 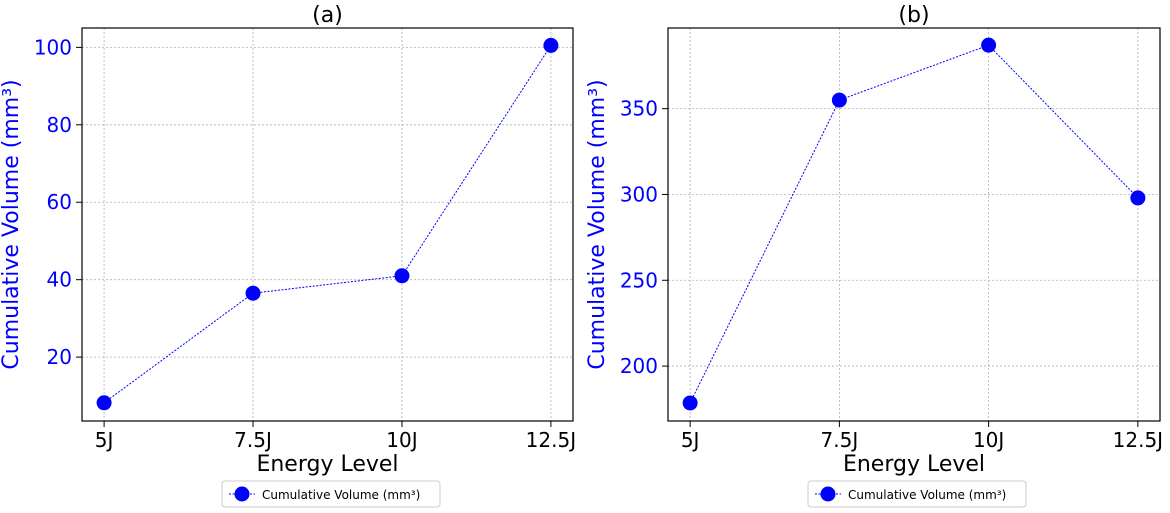 What do you see at coordinates (639, 194) in the screenshot?
I see `y-tick-label: 300` at bounding box center [639, 194].